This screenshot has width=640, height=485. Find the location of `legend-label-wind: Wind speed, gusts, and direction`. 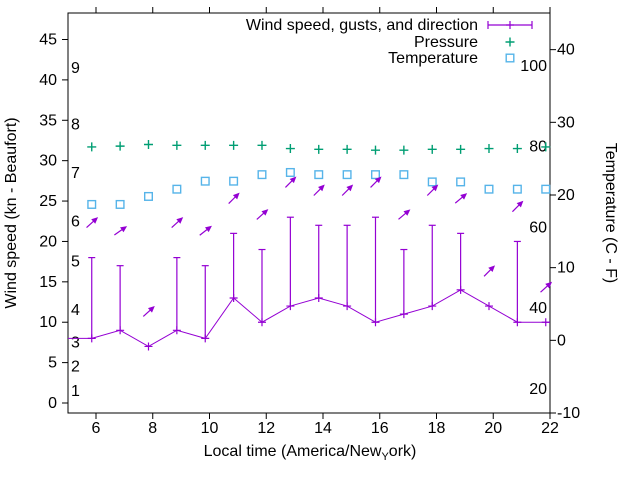

legend-label-wind: Wind speed, gusts, and direction is located at coordinates (362, 25).